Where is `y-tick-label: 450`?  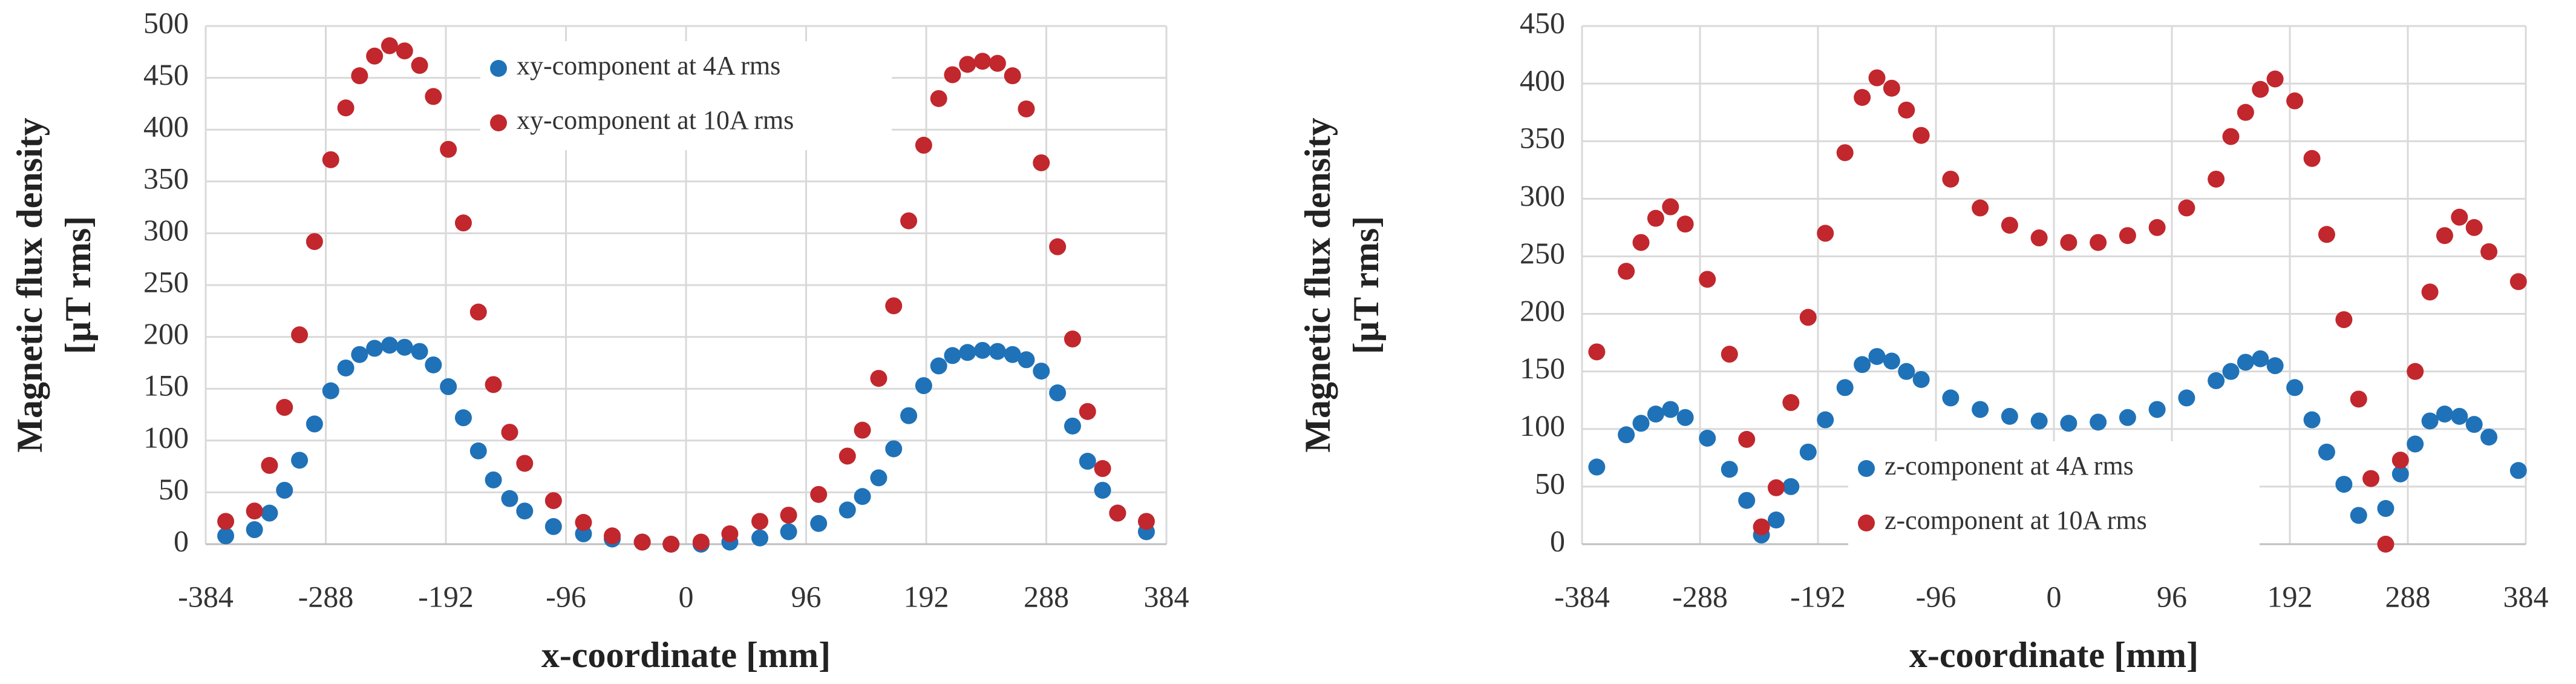 y-tick-label: 450 is located at coordinates (166, 74).